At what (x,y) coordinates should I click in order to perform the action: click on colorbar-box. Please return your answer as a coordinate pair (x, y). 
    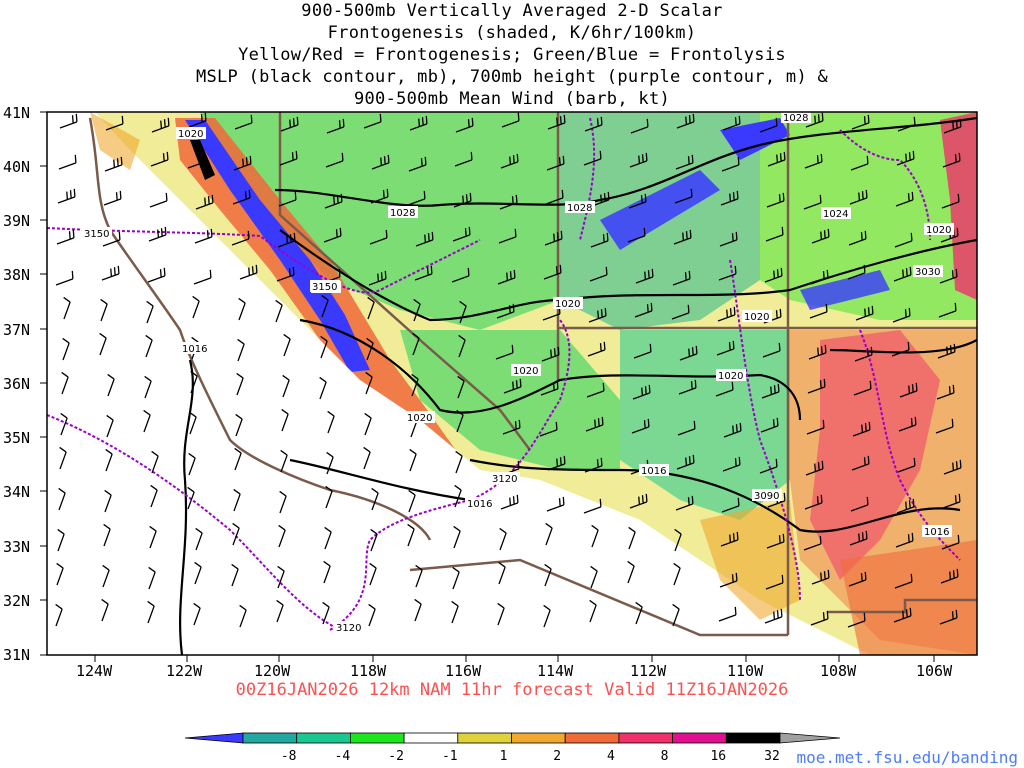
    Looking at the image, I should click on (699, 738).